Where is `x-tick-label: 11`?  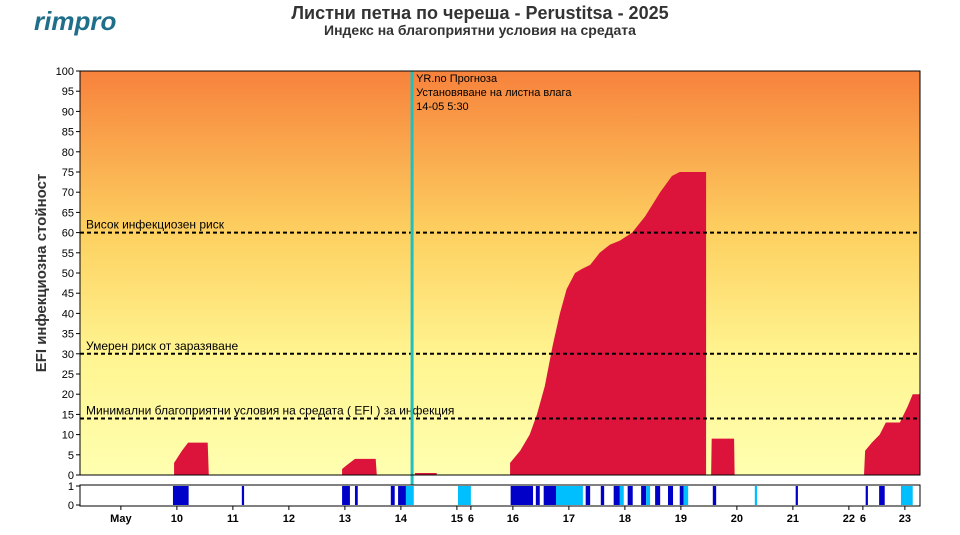
x-tick-label: 11 is located at coordinates (233, 519).